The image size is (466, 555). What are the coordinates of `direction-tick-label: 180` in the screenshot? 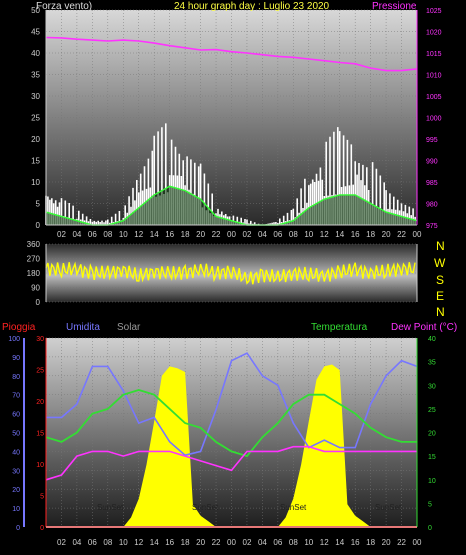 It's located at (34, 273).